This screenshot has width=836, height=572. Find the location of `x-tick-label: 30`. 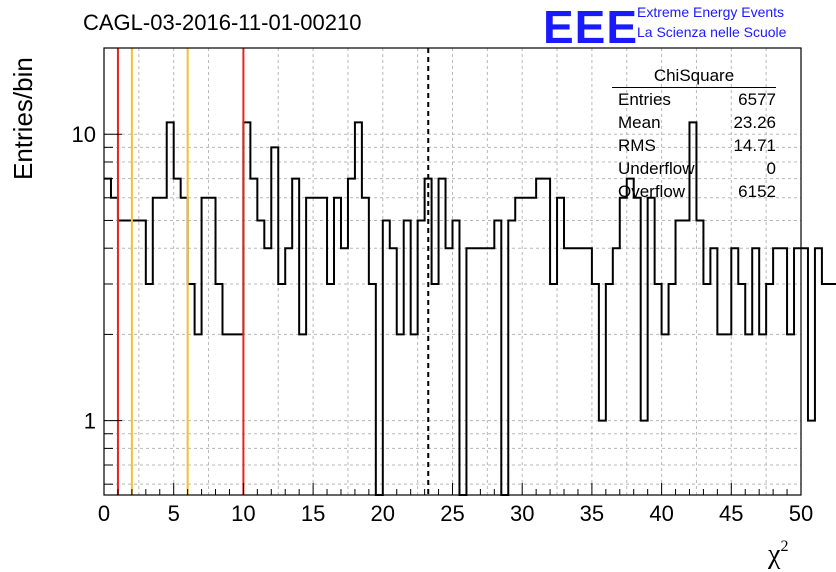

x-tick-label: 30 is located at coordinates (522, 513).